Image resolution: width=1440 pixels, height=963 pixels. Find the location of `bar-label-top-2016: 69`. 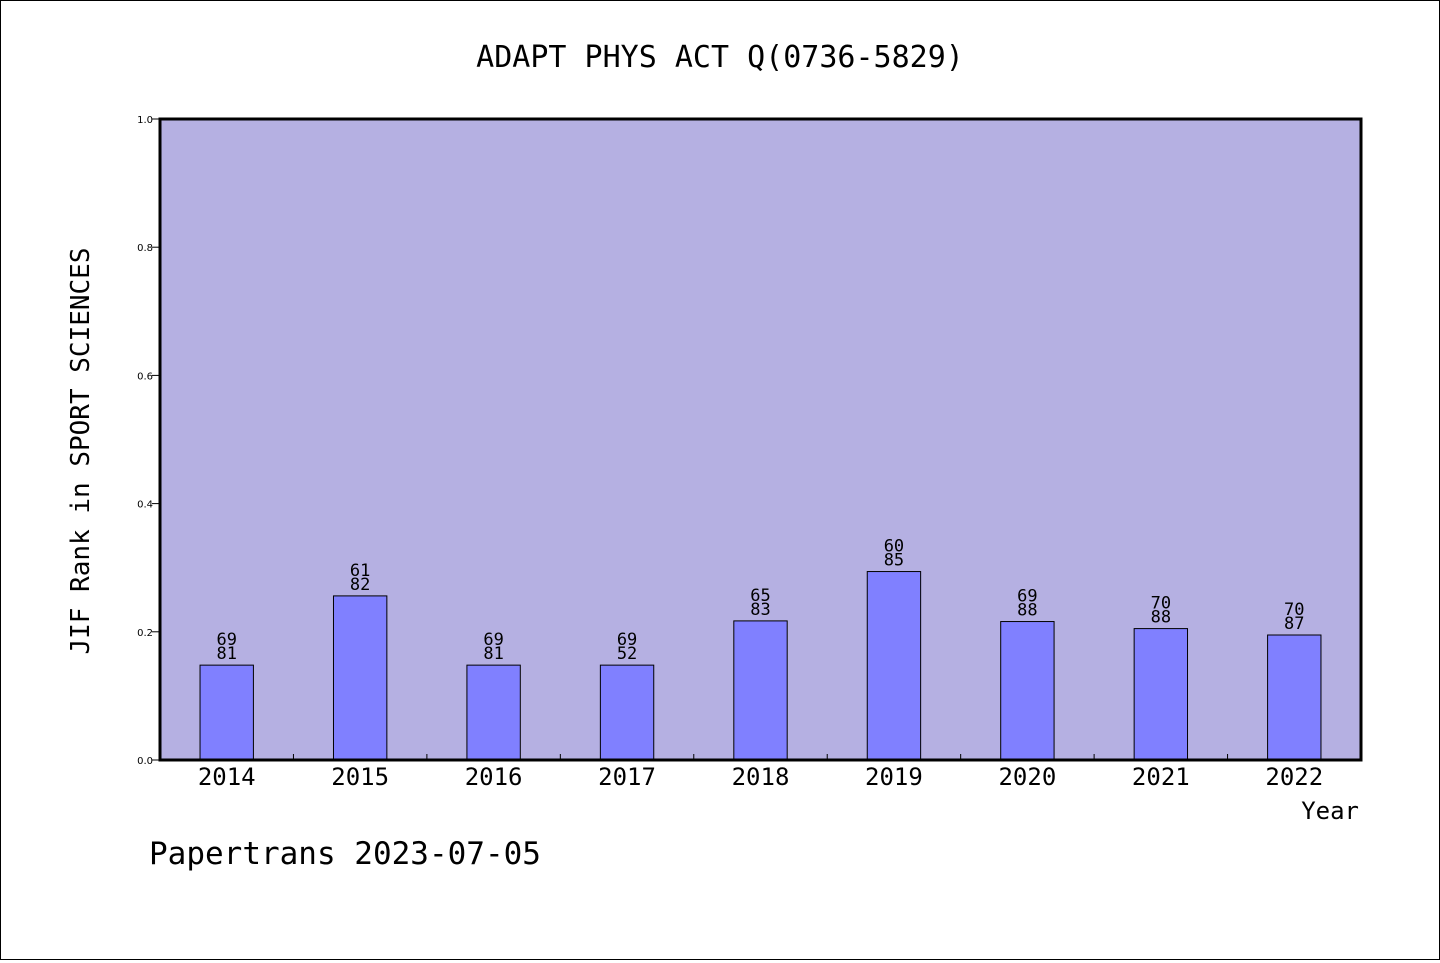

bar-label-top-2016: 69 is located at coordinates (493, 640).